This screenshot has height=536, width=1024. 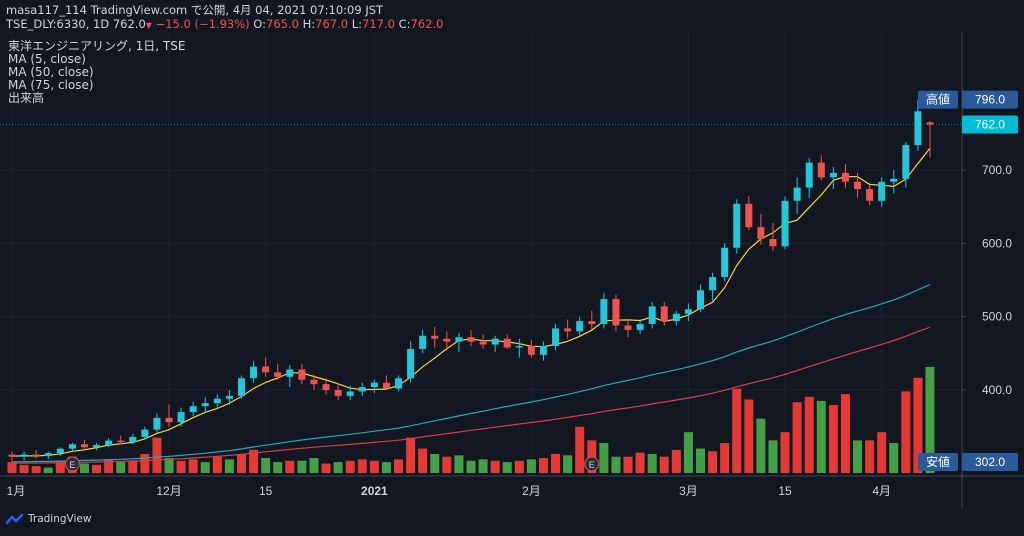 What do you see at coordinates (26, 98) in the screenshot?
I see `legend-volume: 出来高` at bounding box center [26, 98].